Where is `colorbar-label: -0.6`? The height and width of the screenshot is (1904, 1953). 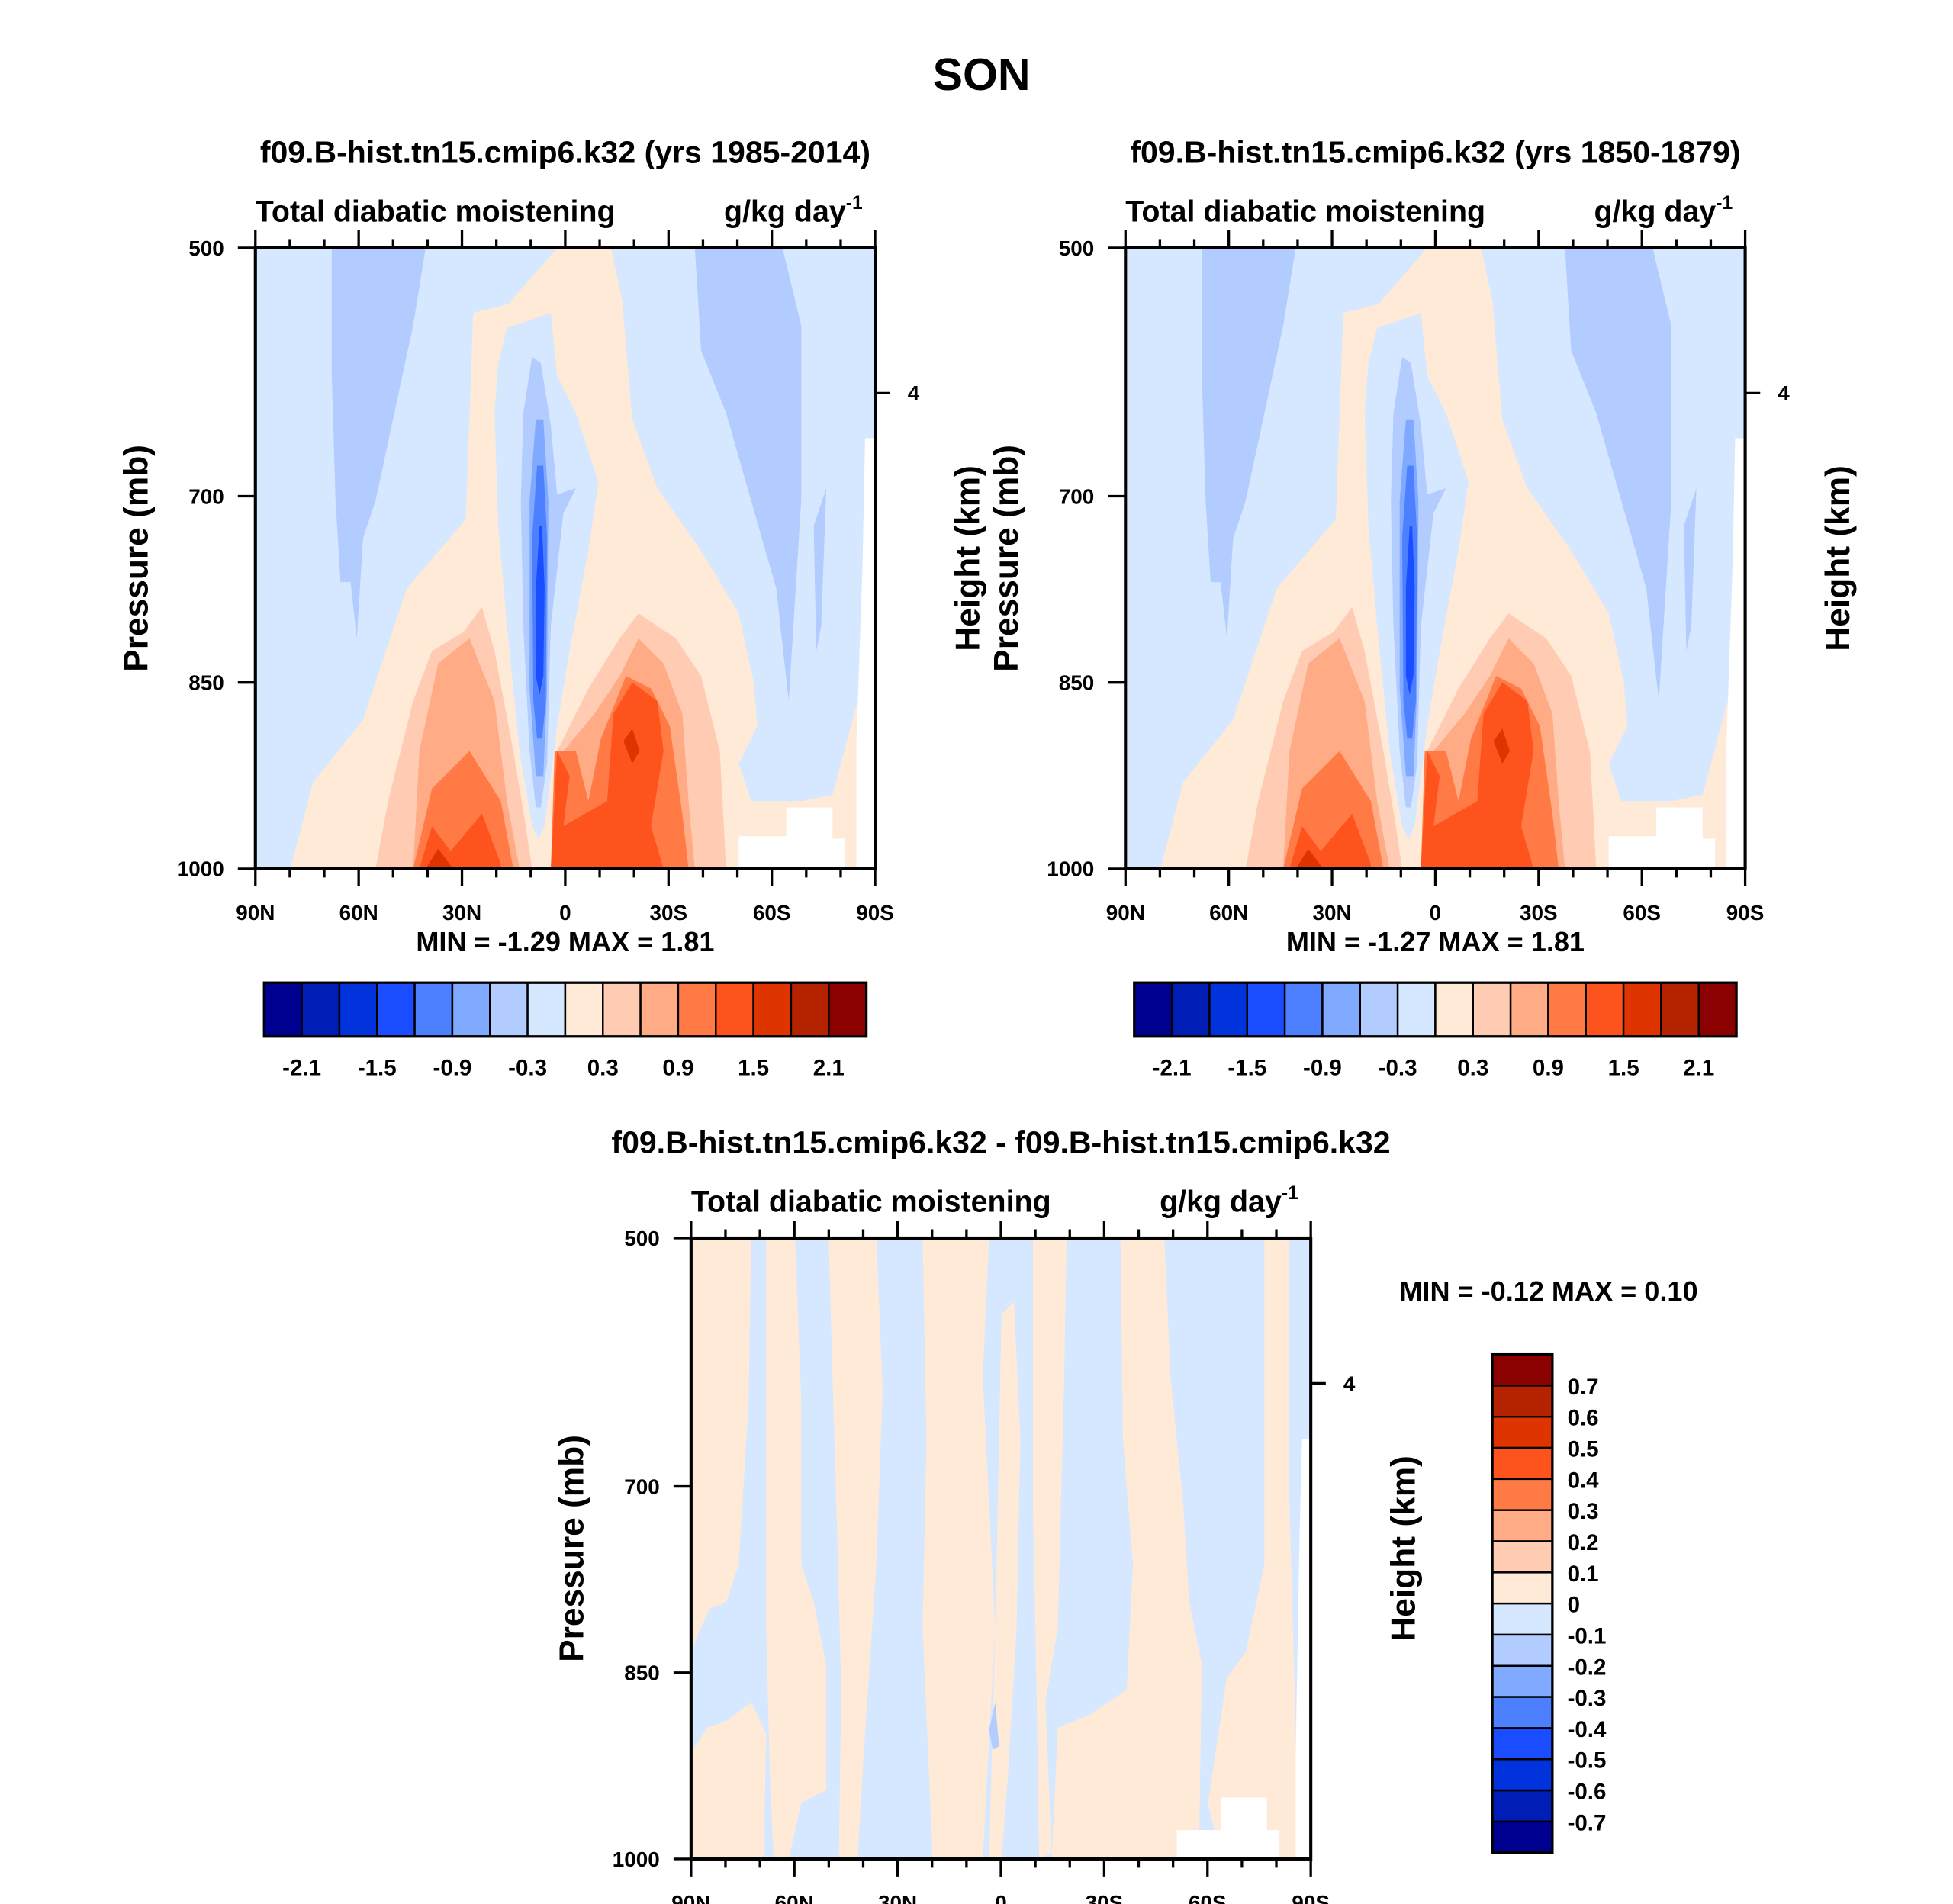 colorbar-label: -0.6 is located at coordinates (1588, 1792).